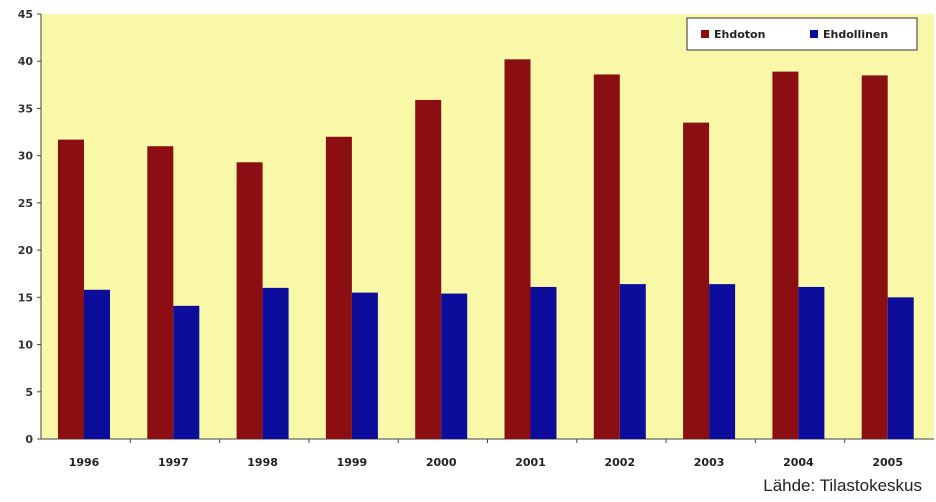  What do you see at coordinates (71, 289) in the screenshot?
I see `bar-ehdoton-1996` at bounding box center [71, 289].